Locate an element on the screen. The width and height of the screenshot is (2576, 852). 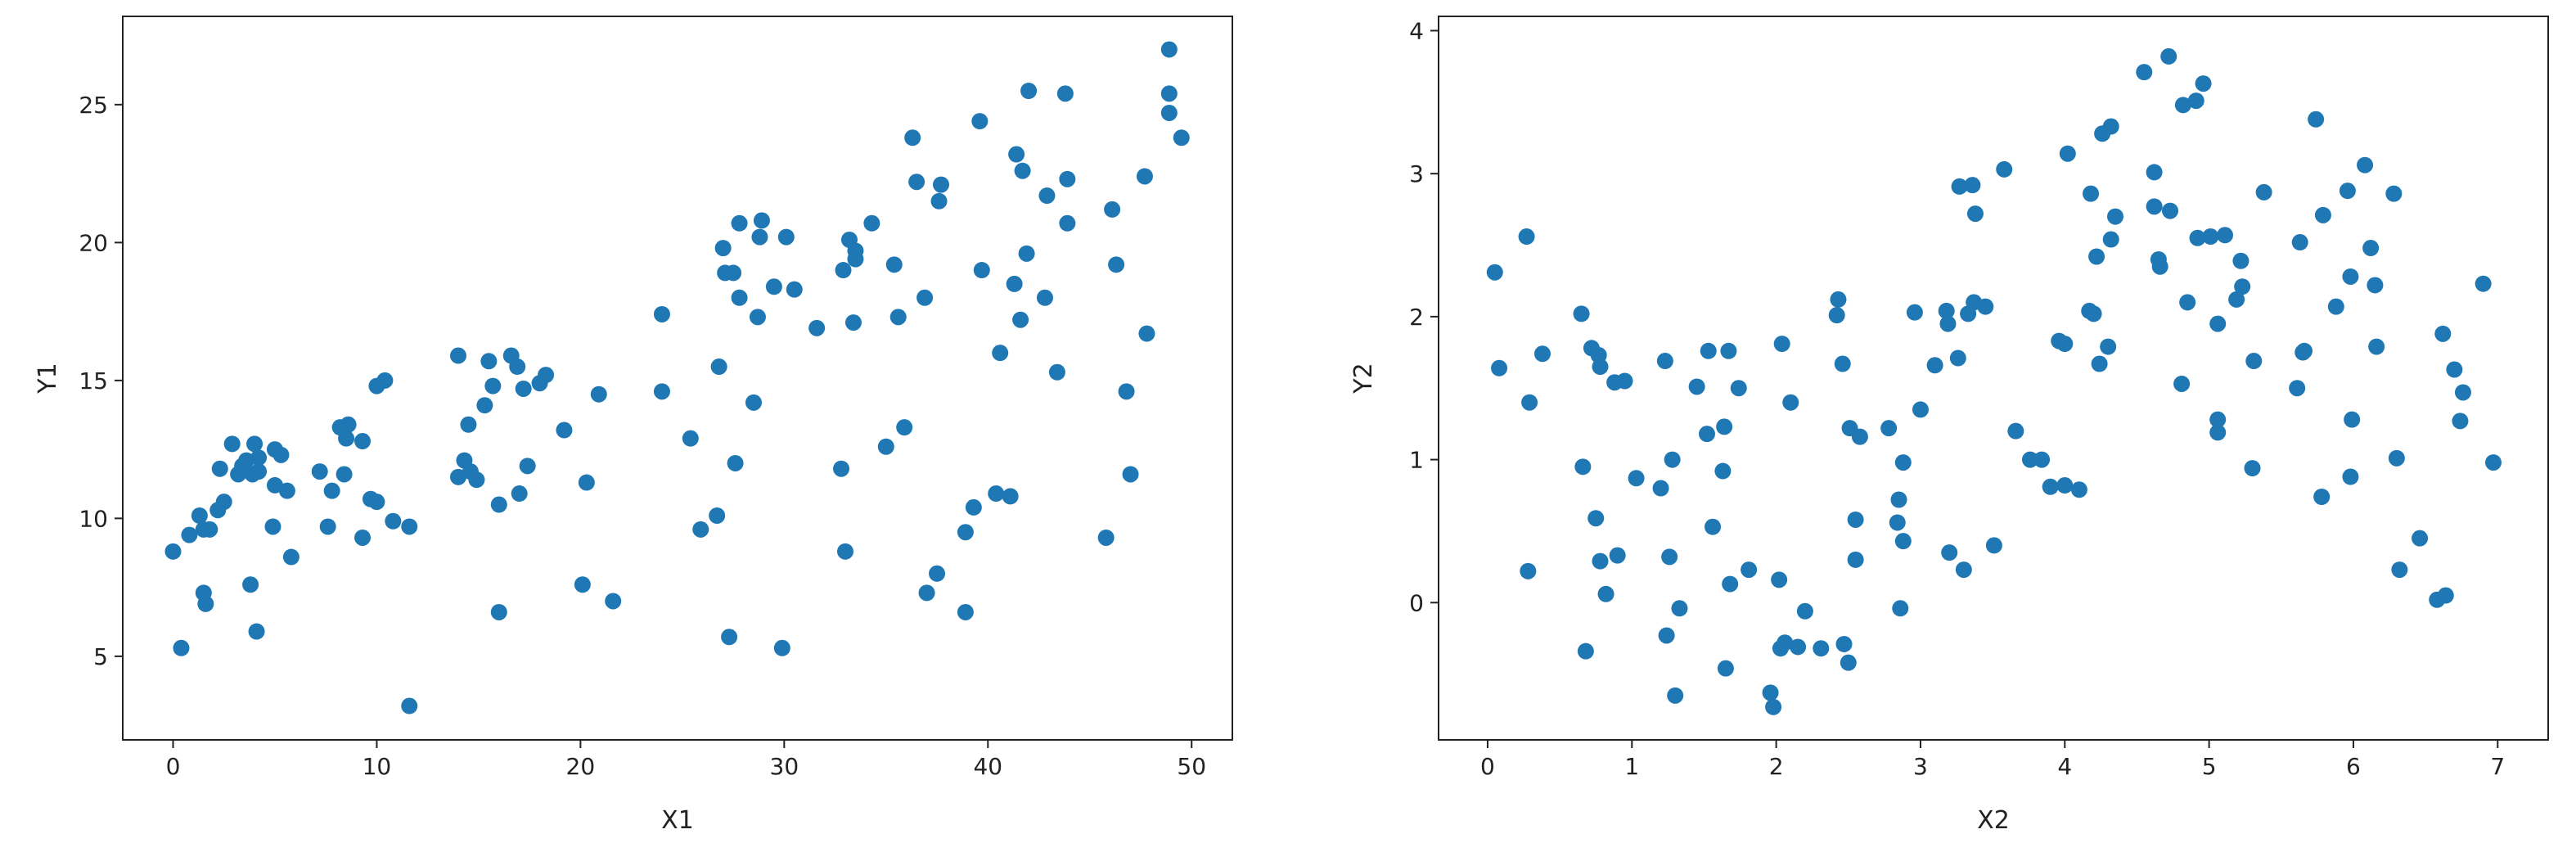
x-tick-label: 3 is located at coordinates (1920, 767).